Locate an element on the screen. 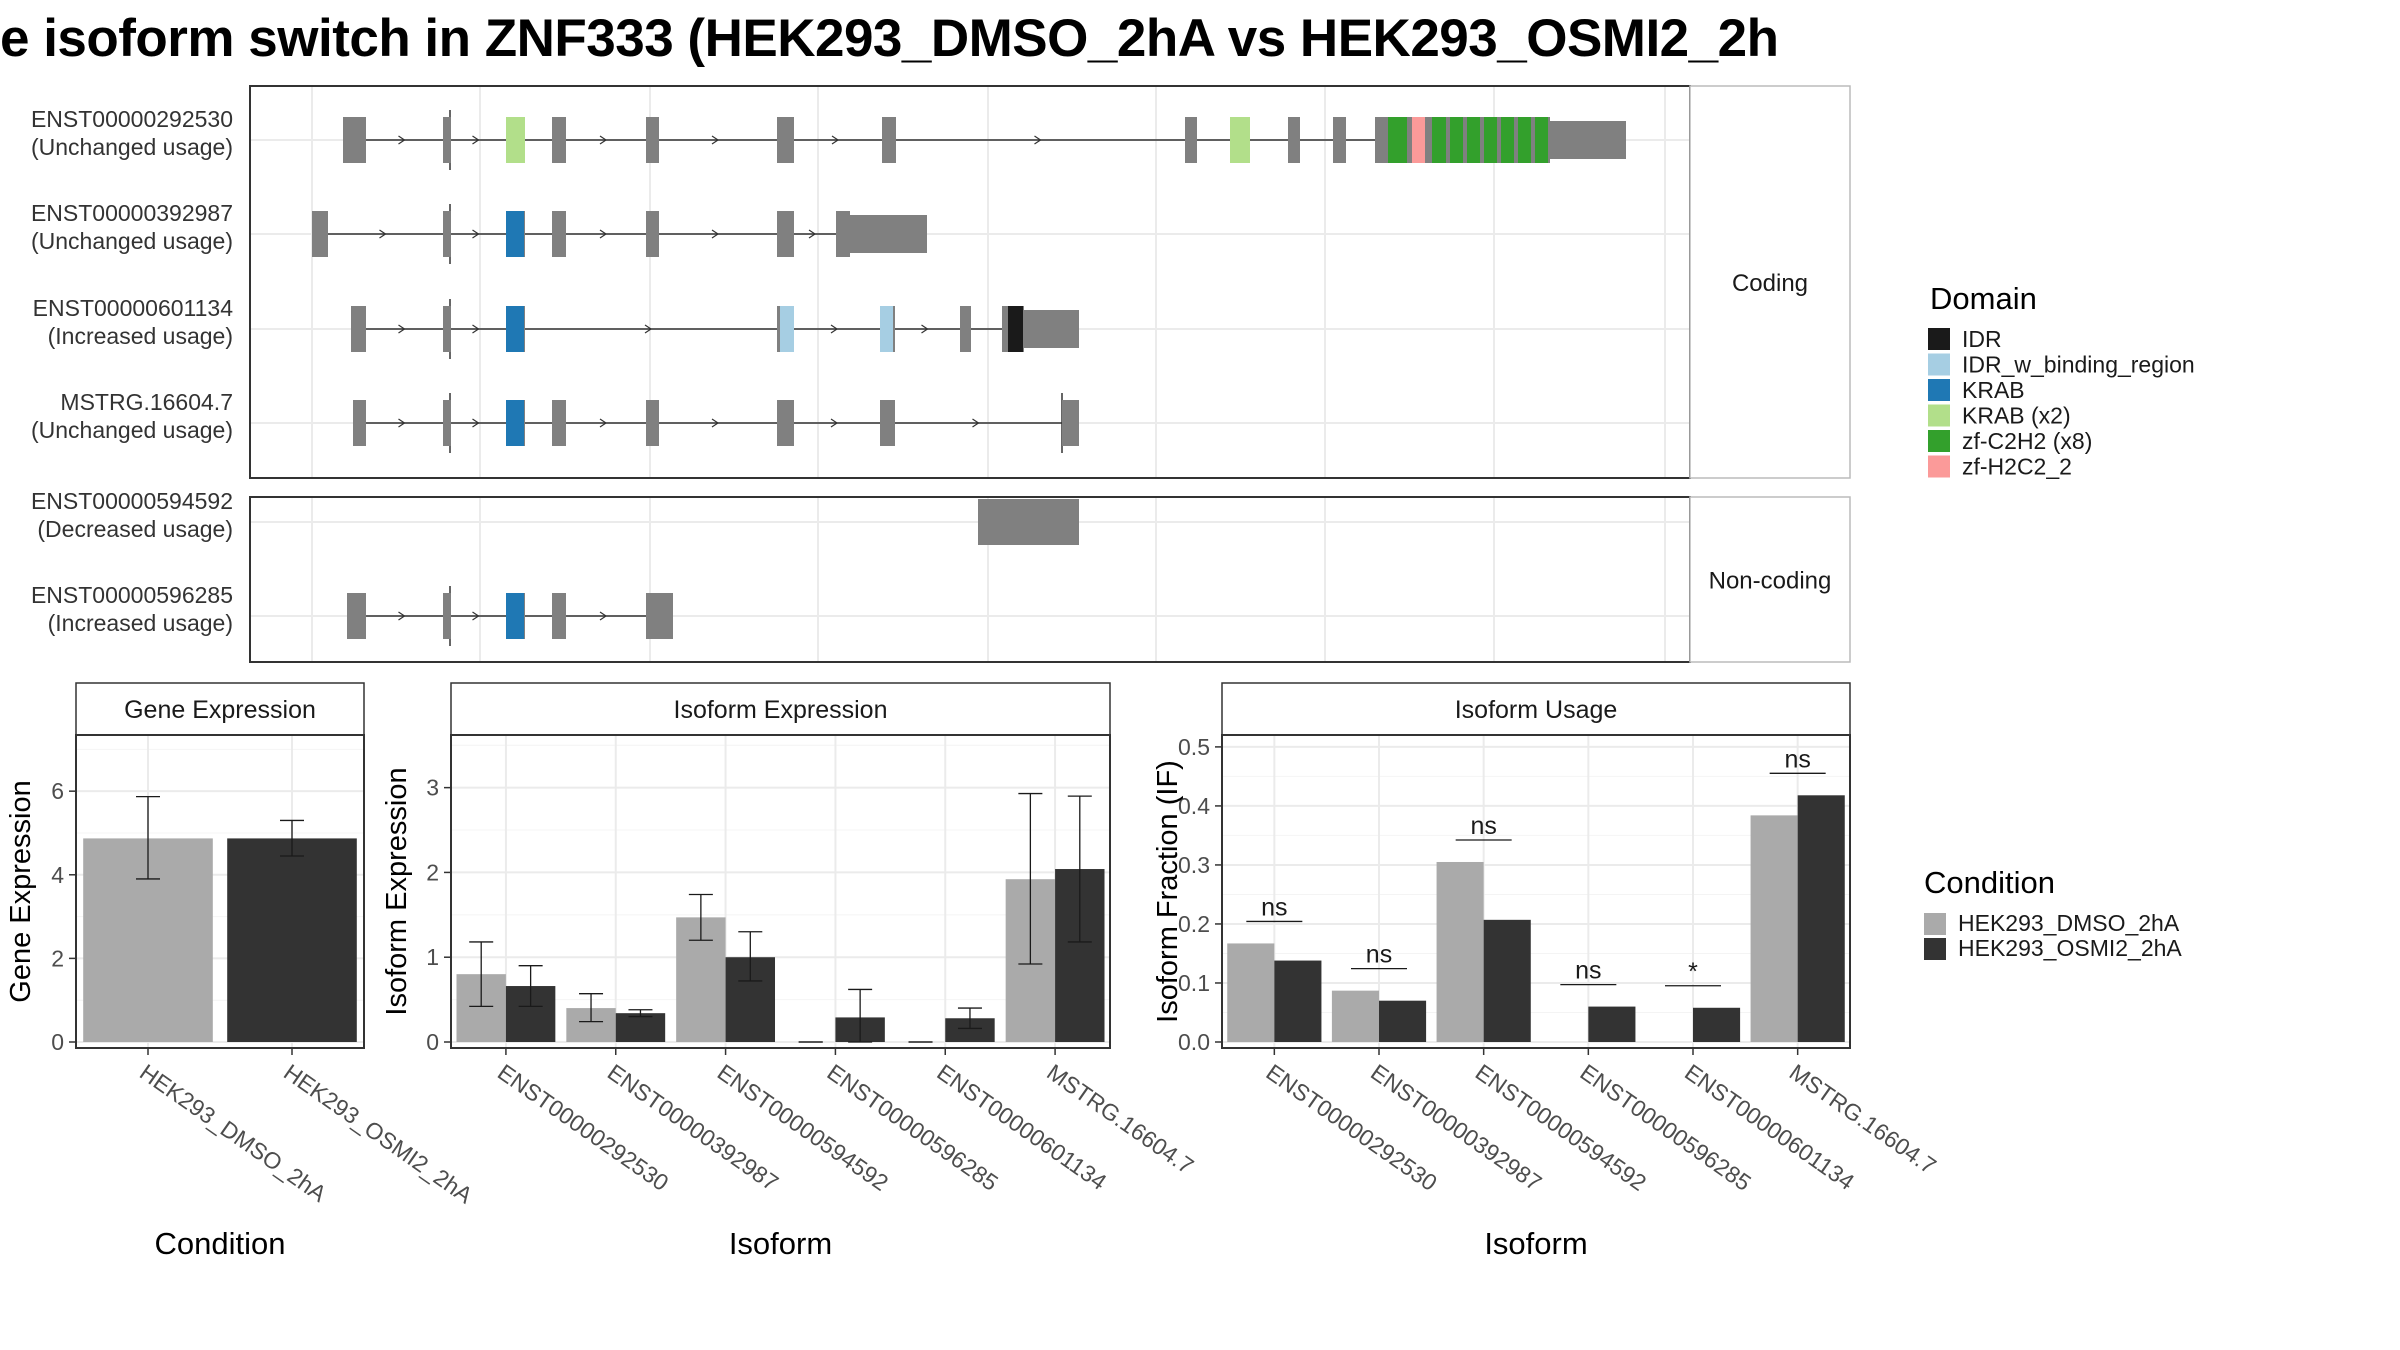 This screenshot has width=2400, height=1350. y-tick-label: 0.4 is located at coordinates (1194, 806).